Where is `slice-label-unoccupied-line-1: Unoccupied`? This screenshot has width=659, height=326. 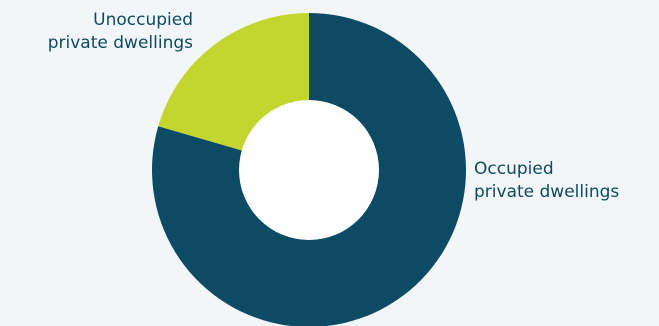
slice-label-unoccupied-line-1: Unoccupied is located at coordinates (143, 20).